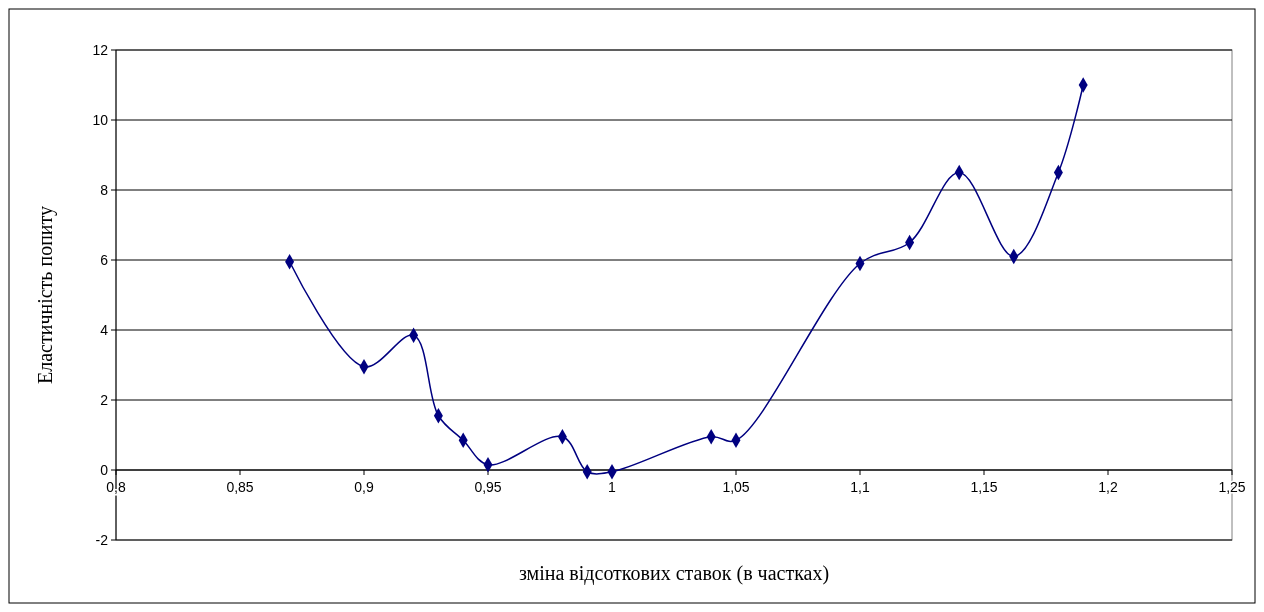  Describe the element at coordinates (104, 399) in the screenshot. I see `y-tick-label: 2` at that location.